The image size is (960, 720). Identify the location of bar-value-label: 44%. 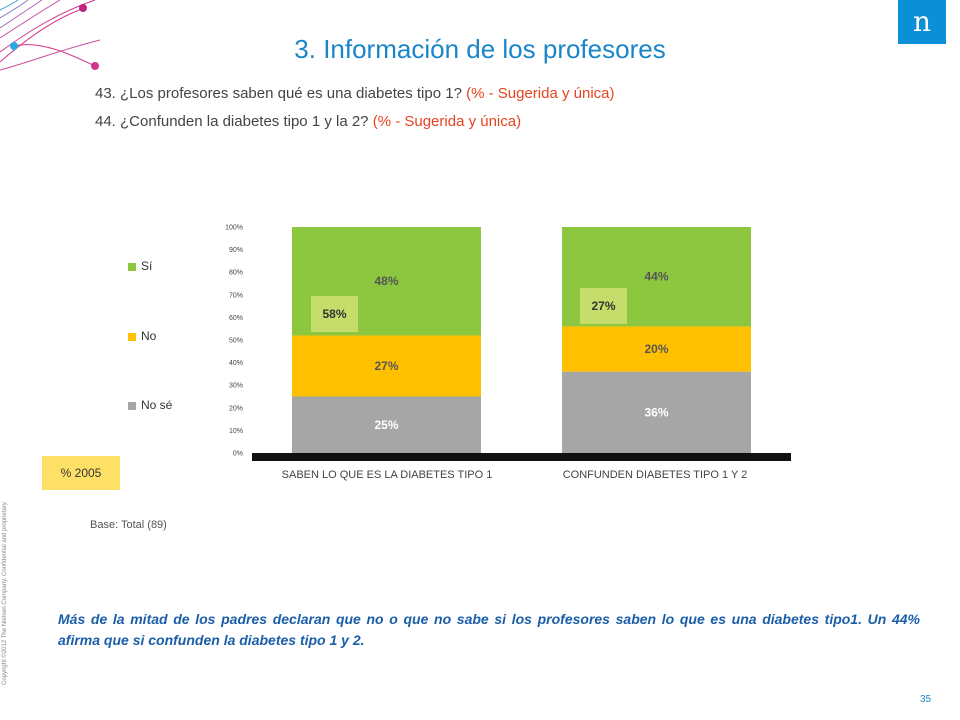
(656, 277).